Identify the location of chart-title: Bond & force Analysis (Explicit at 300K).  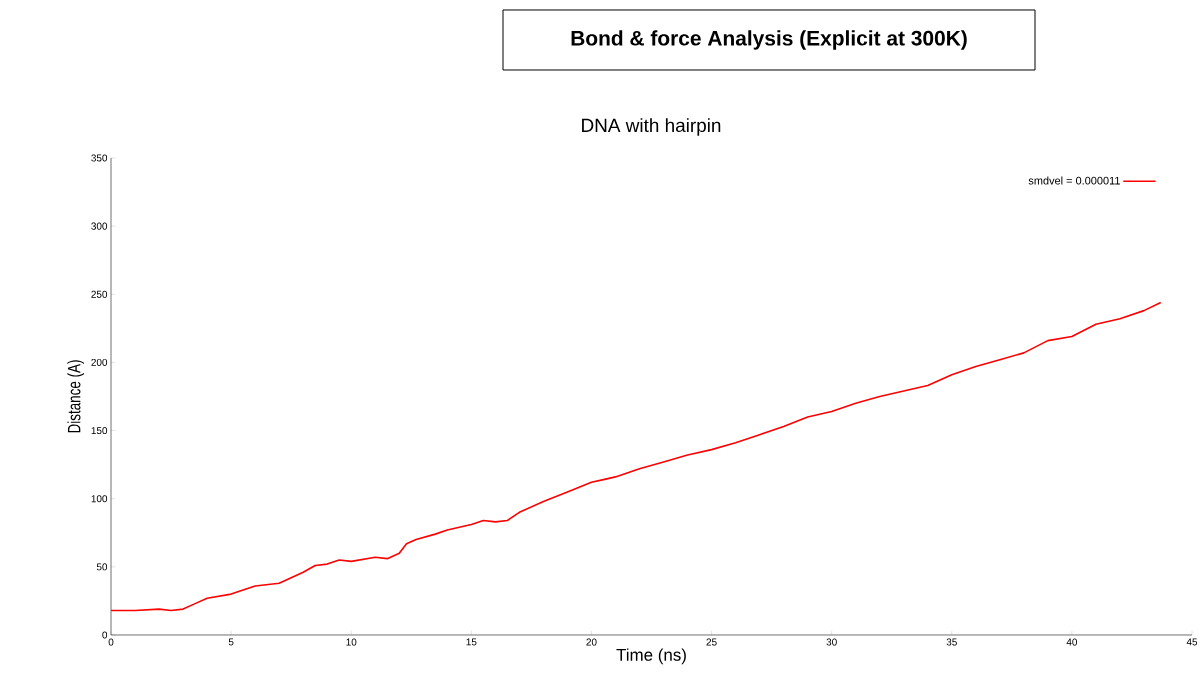
(769, 40).